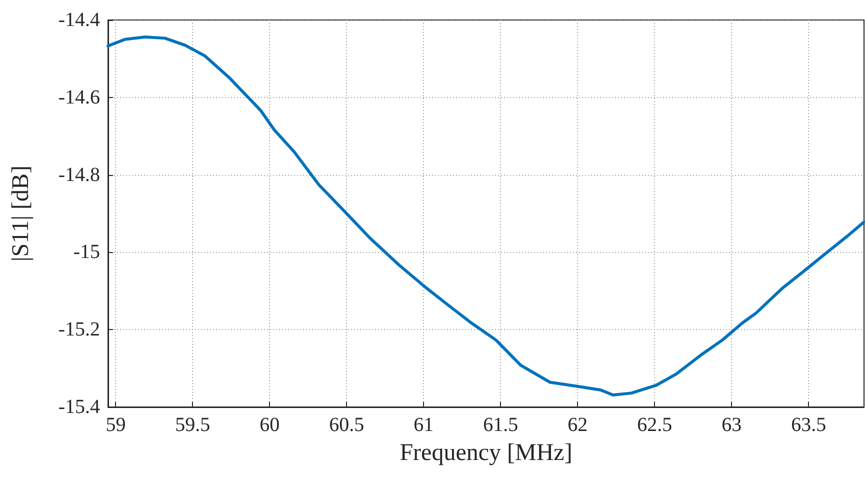  What do you see at coordinates (732, 425) in the screenshot?
I see `x-tick-label: 63` at bounding box center [732, 425].